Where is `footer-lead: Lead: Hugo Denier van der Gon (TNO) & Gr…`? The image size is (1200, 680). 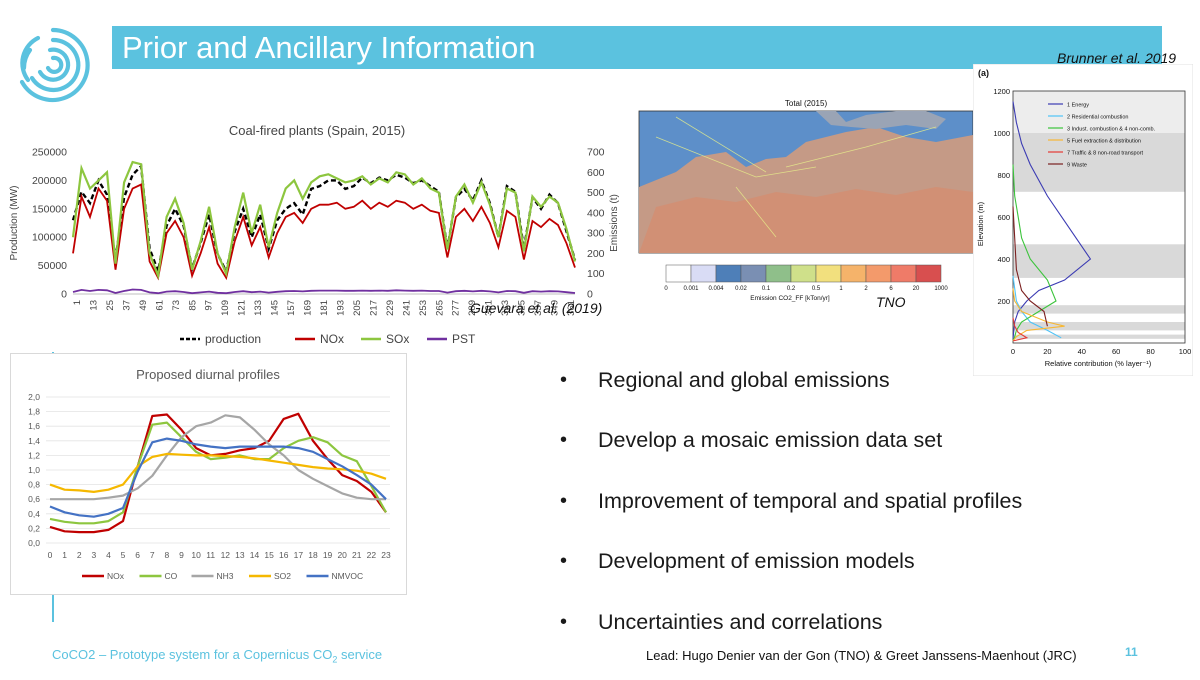 footer-lead: Lead: Hugo Denier van der Gon (TNO) & Gr… is located at coordinates (861, 655).